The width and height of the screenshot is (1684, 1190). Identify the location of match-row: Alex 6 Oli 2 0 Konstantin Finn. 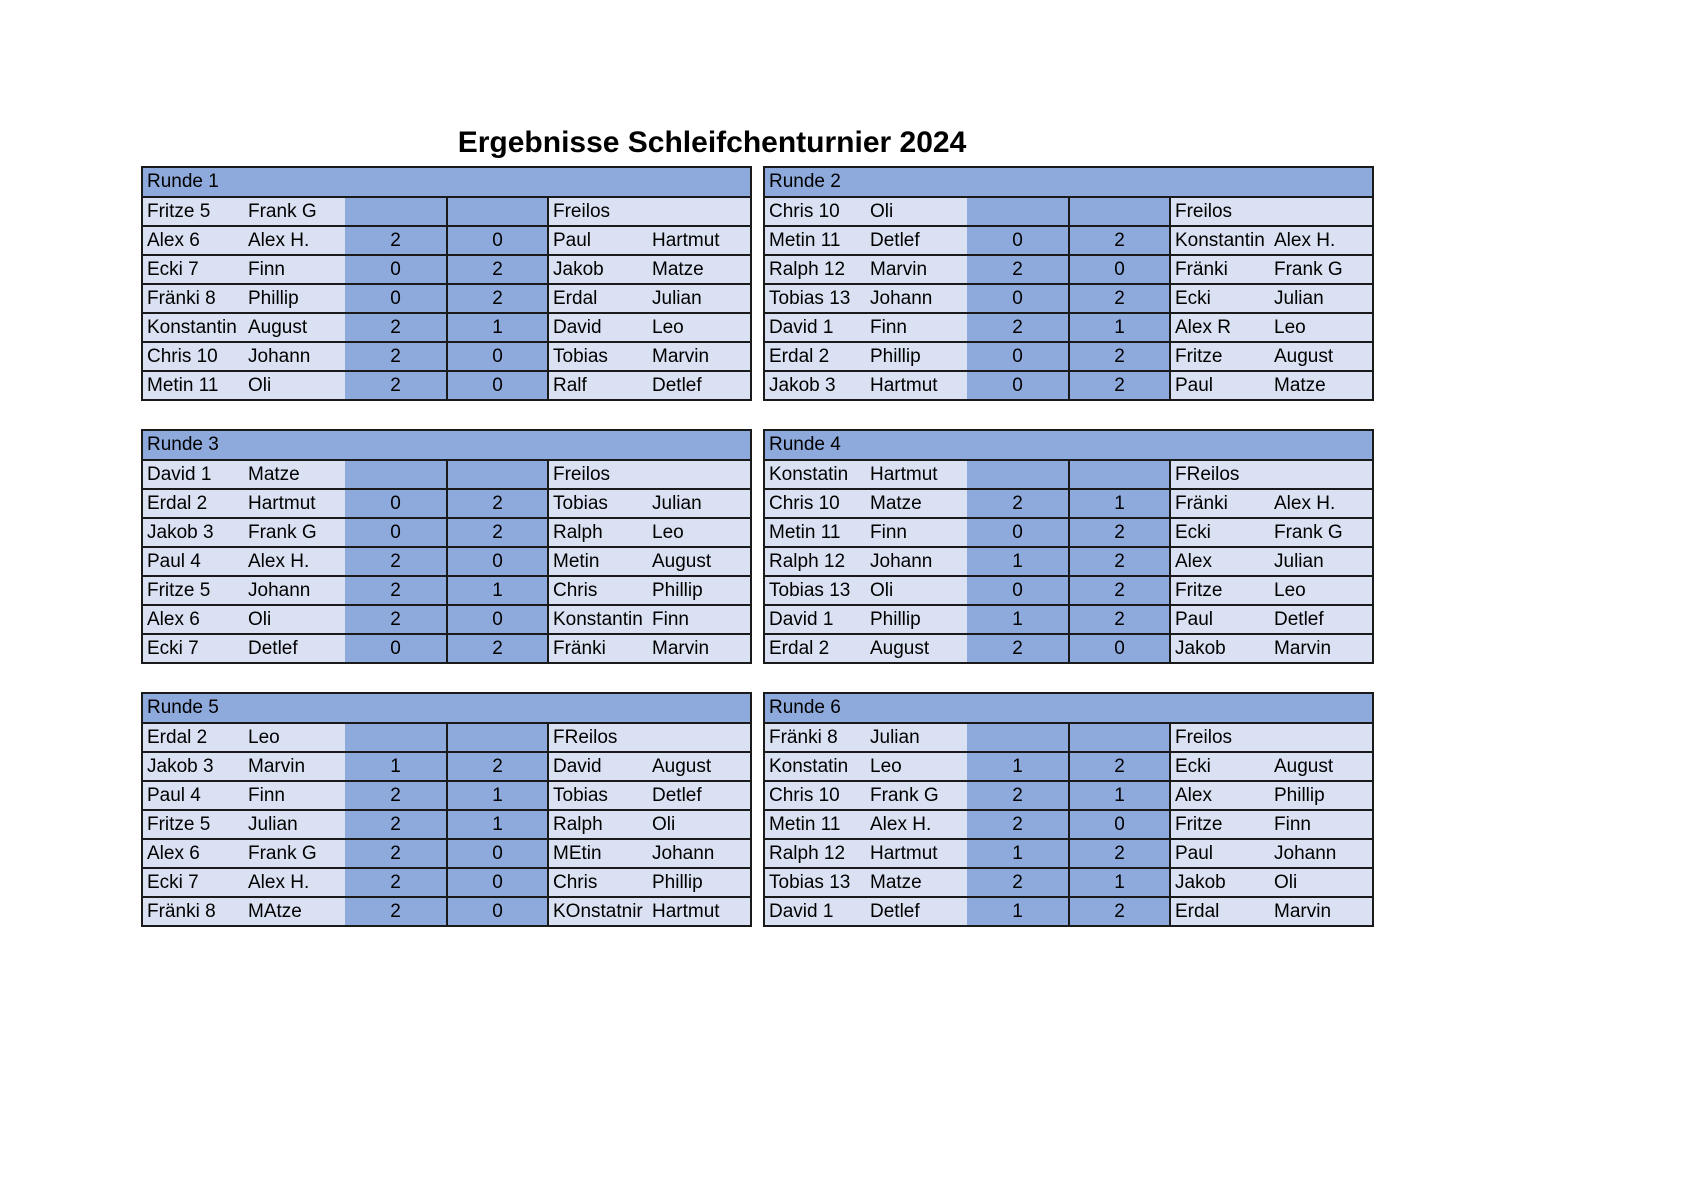
(446, 620).